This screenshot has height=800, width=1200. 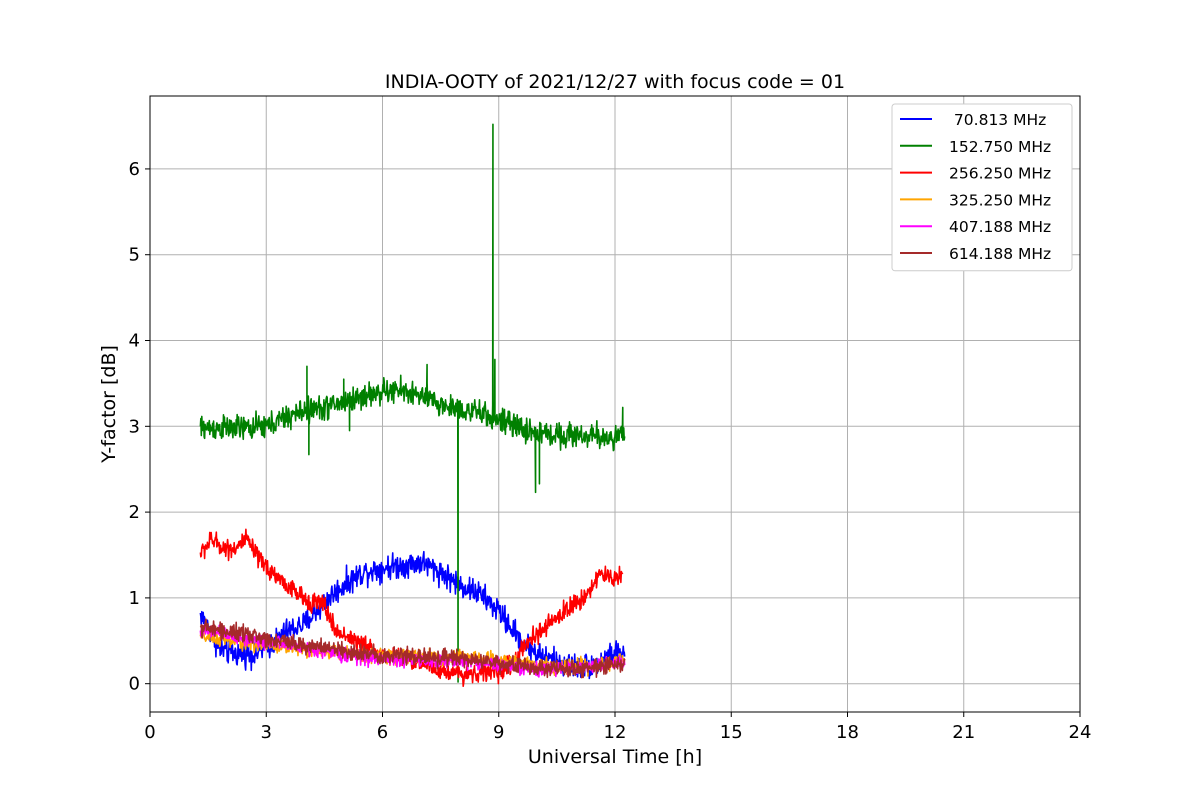 I want to click on y-tick-label: 2, so click(x=134, y=512).